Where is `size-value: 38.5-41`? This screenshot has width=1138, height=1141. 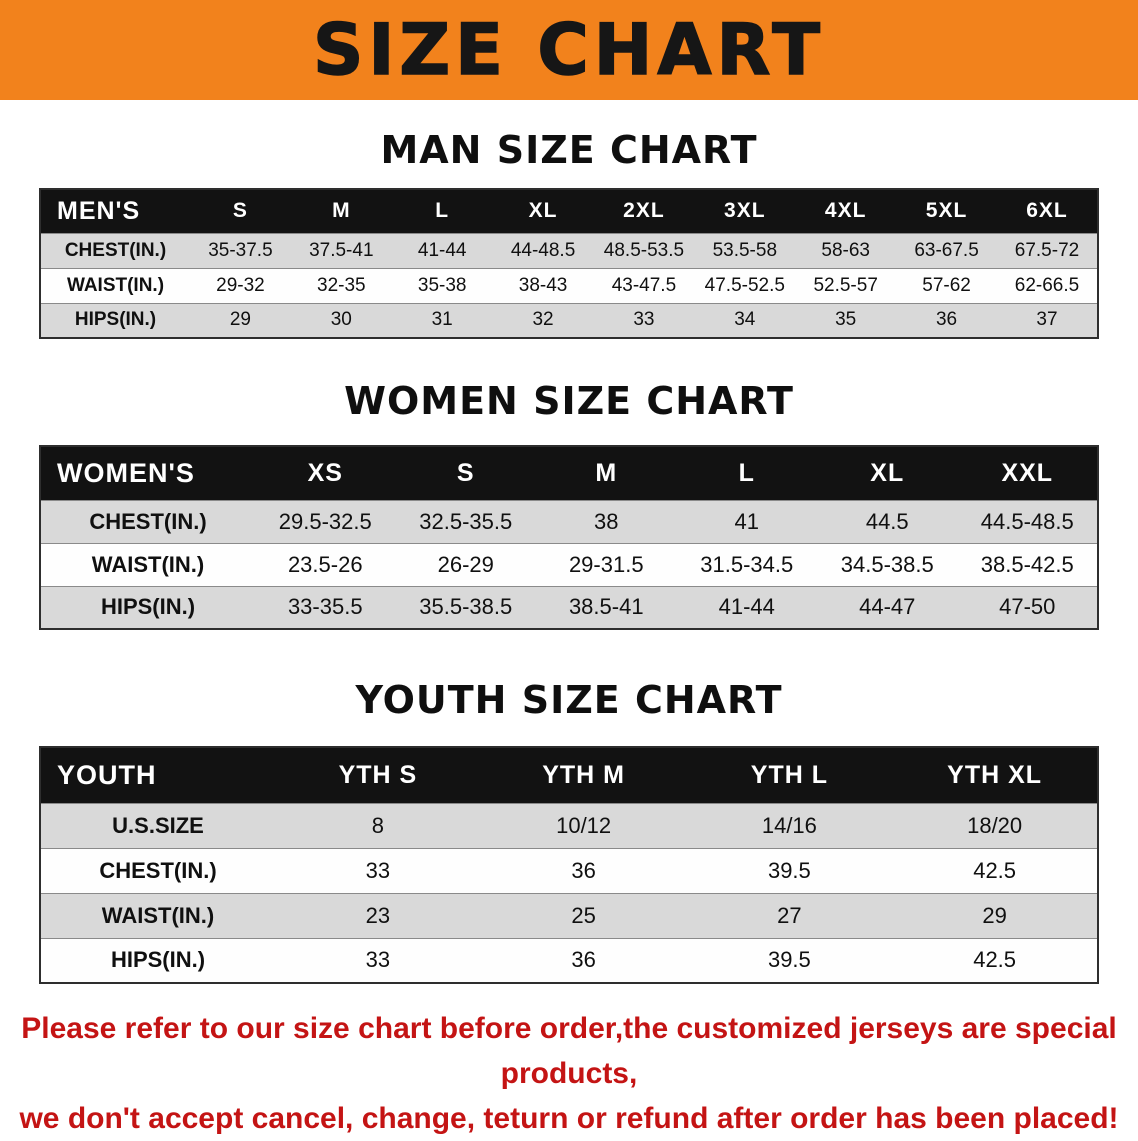
size-value: 38.5-41 is located at coordinates (606, 607).